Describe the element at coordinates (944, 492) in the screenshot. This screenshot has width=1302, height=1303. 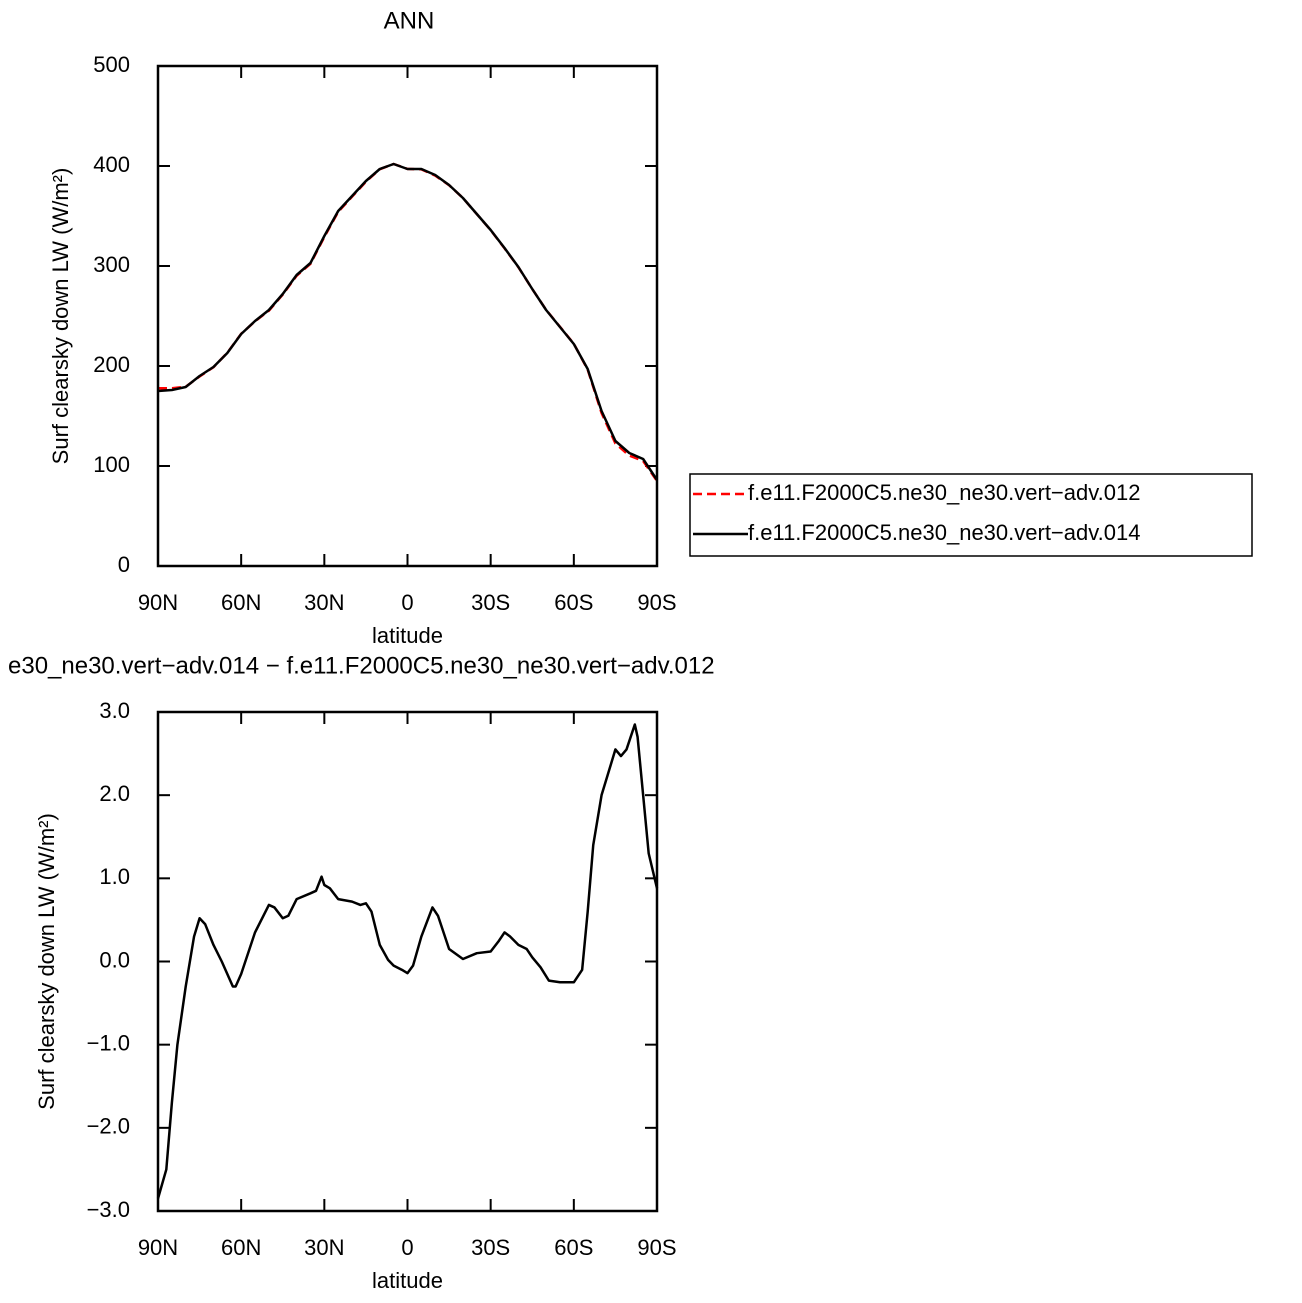
I see `legend-label: f.e11.F2000C5.ne30_ne30.vert−adv.012` at that location.